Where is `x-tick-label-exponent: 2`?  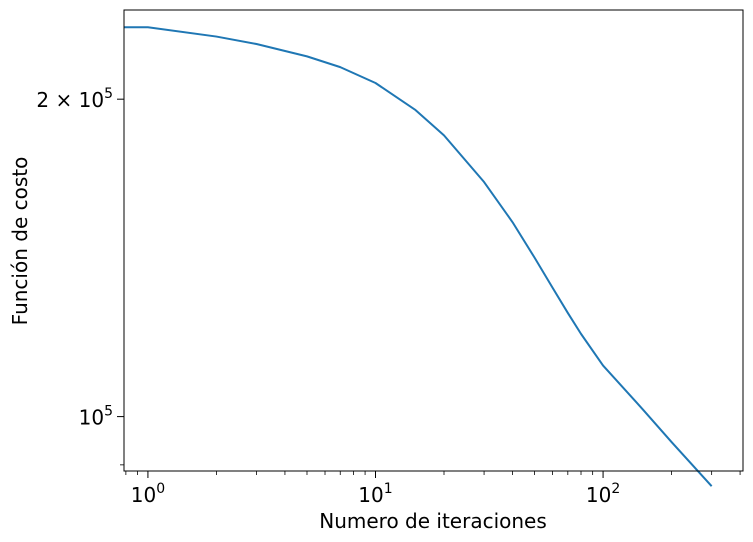 x-tick-label-exponent: 2 is located at coordinates (615, 489).